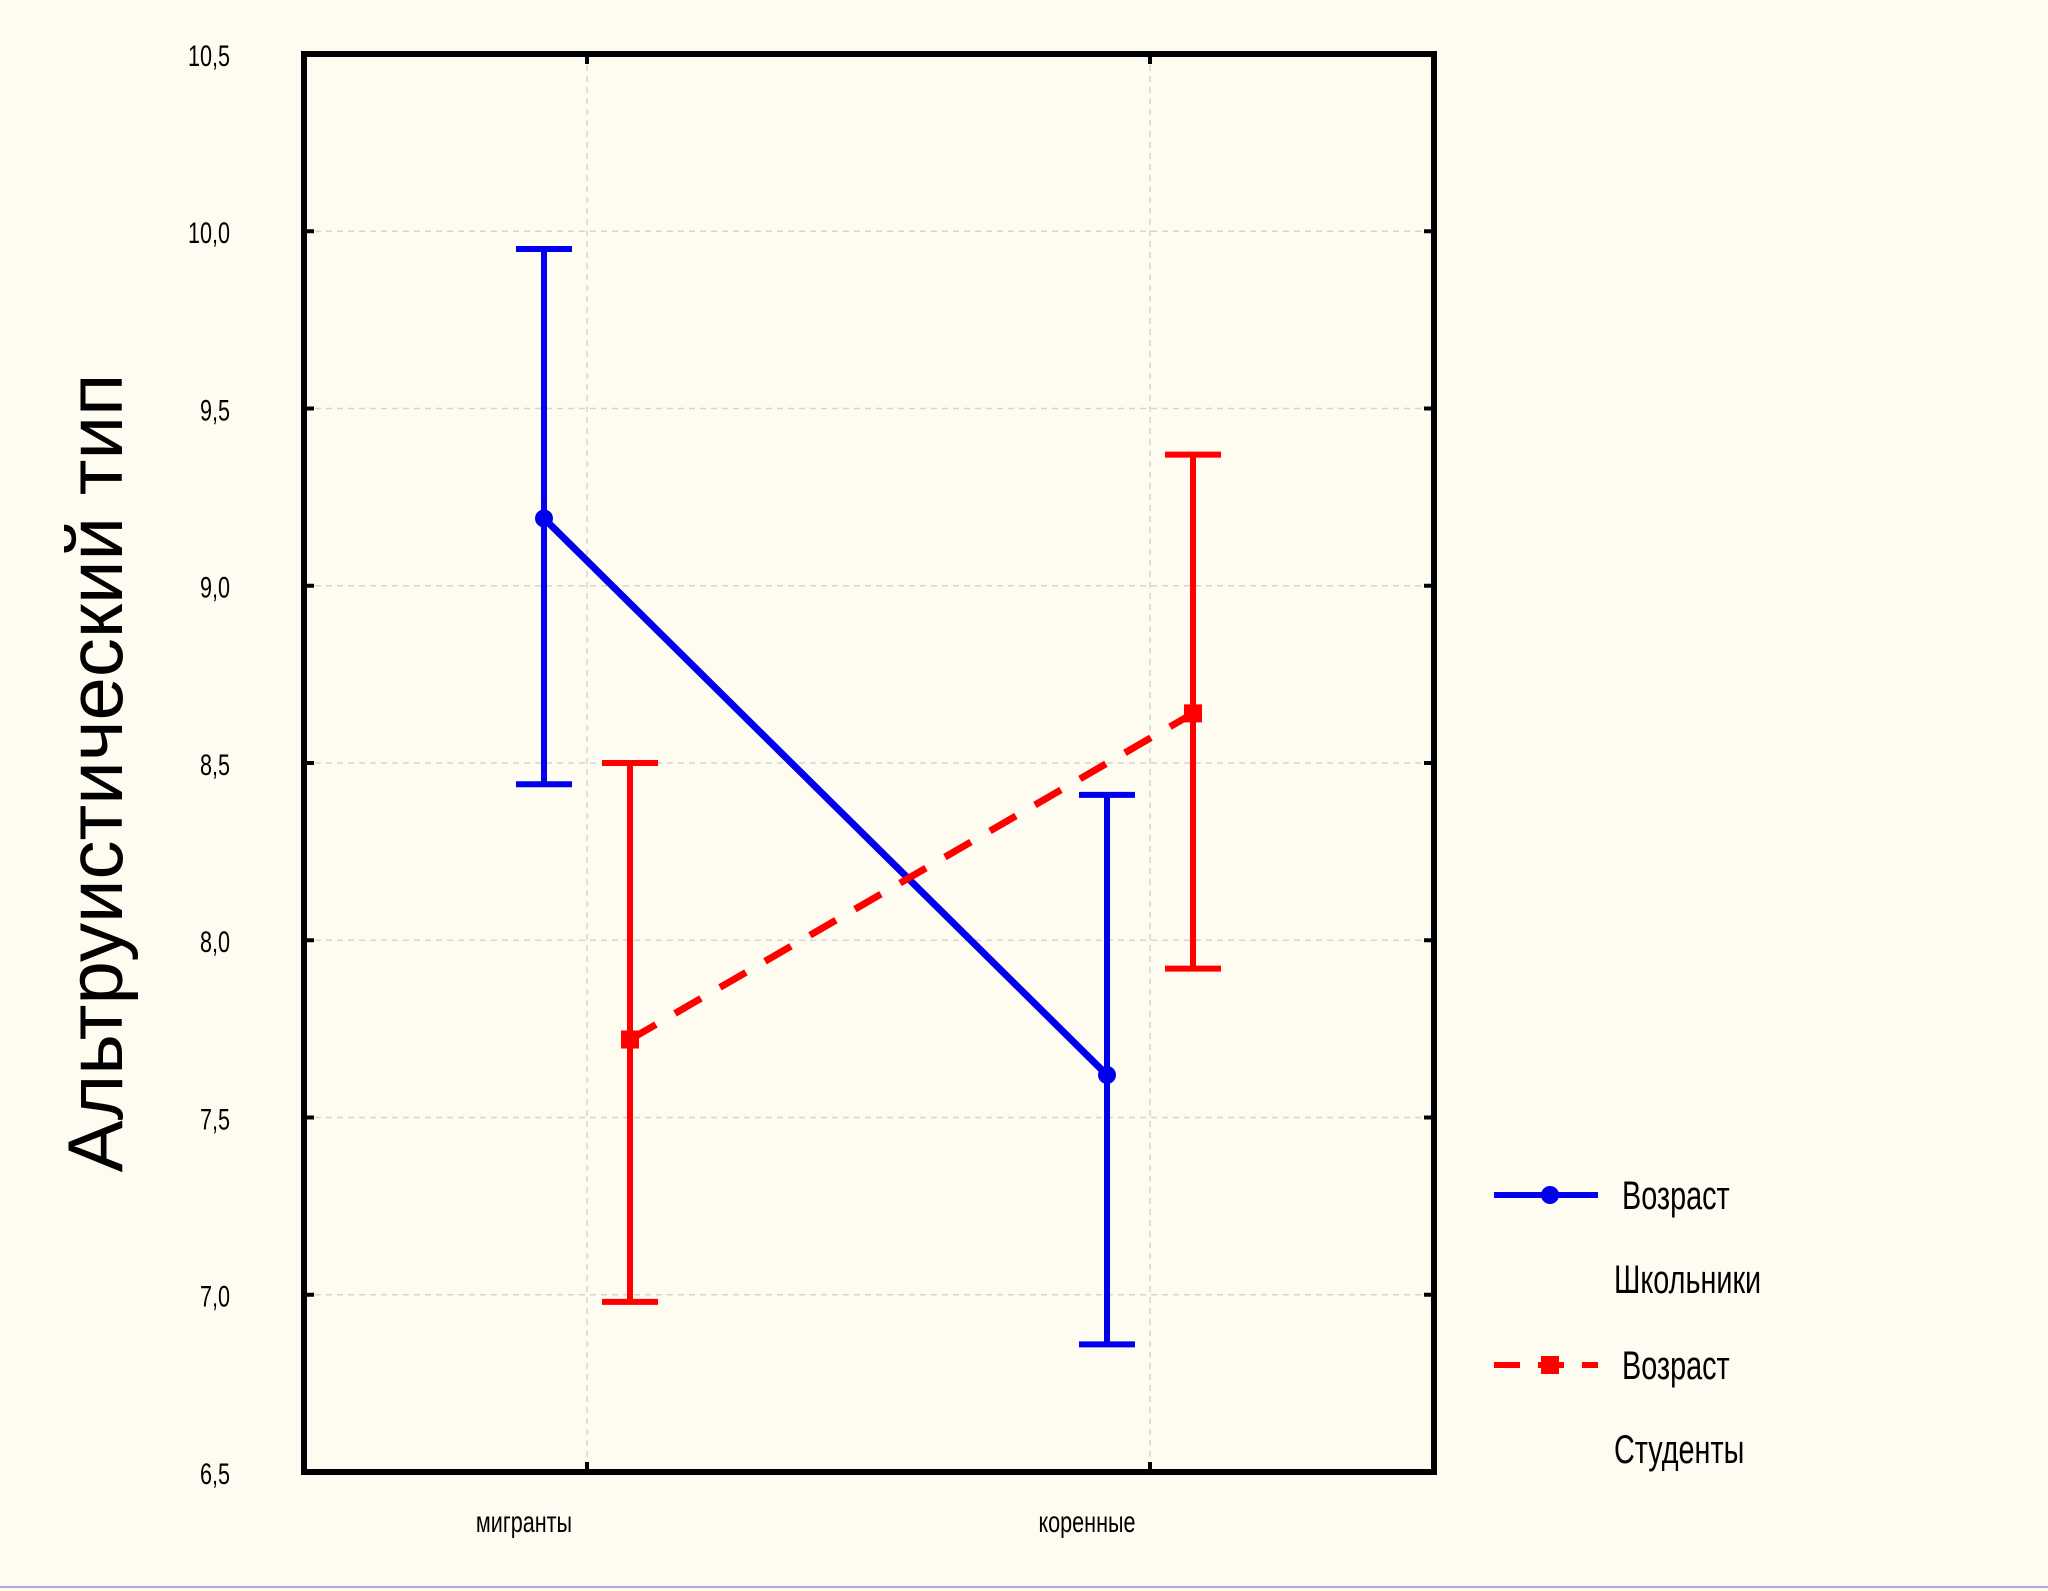  Describe the element at coordinates (215, 942) in the screenshot. I see `y-tick-label: 8,0` at that location.